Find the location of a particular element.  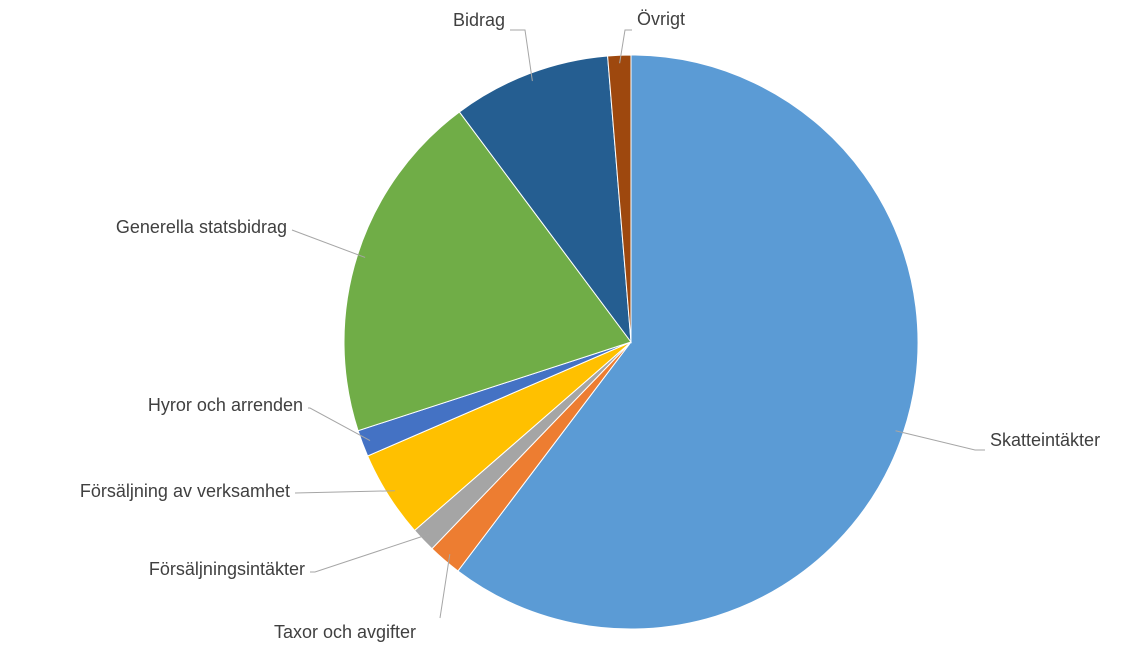

slice-label: Försäljning av verksamhet is located at coordinates (185, 491).